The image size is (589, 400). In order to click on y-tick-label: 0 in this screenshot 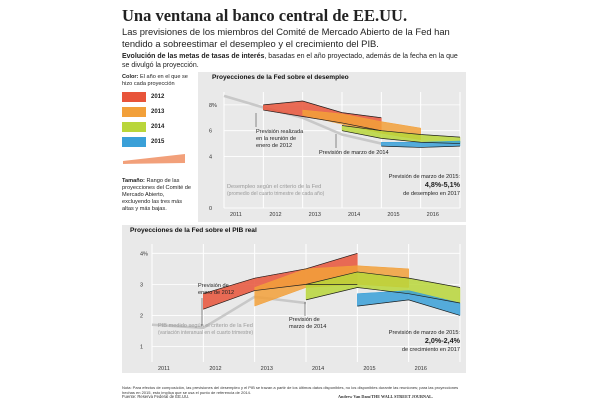, I will do `click(210, 209)`.